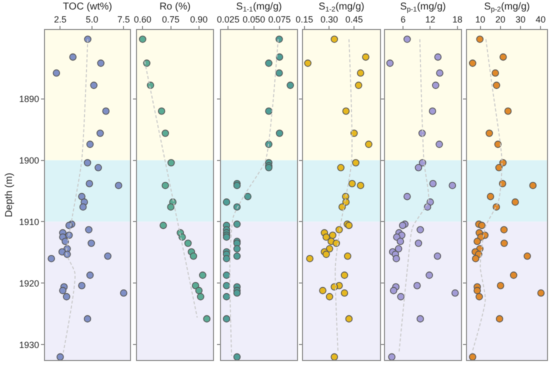 The width and height of the screenshot is (550, 365). What do you see at coordinates (199, 19) in the screenshot?
I see `x-tick-label: 0.90` at bounding box center [199, 19].